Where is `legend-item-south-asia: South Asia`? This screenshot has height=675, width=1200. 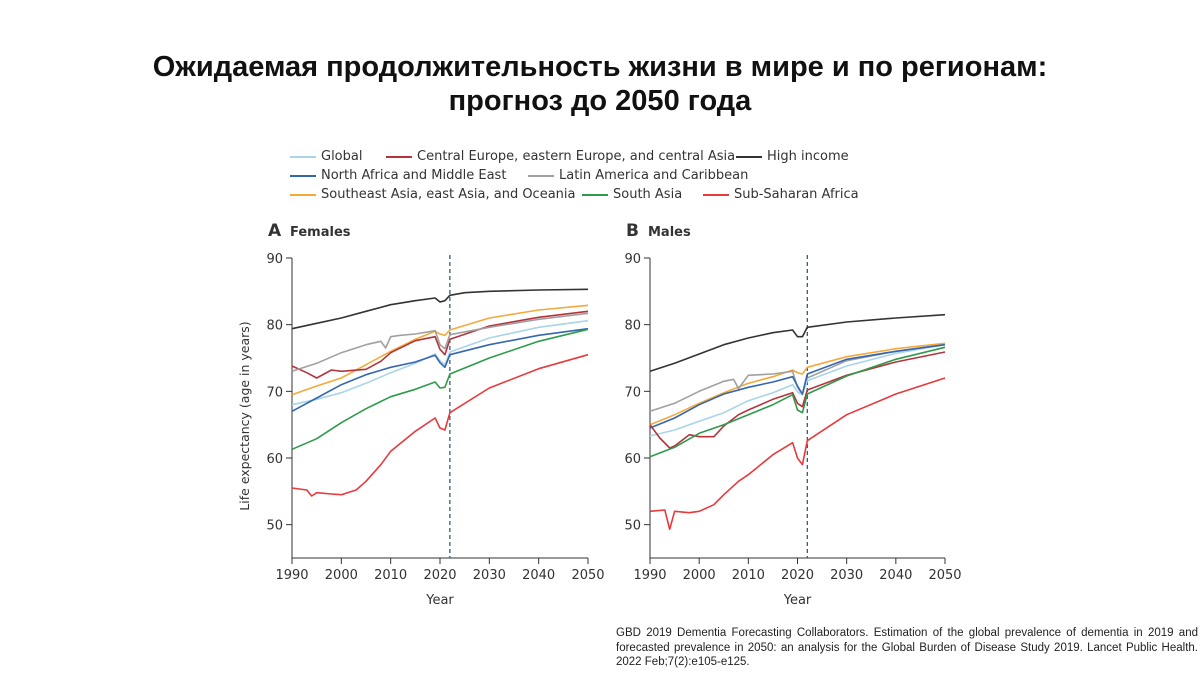
legend-item-south-asia: South Asia is located at coordinates (632, 195).